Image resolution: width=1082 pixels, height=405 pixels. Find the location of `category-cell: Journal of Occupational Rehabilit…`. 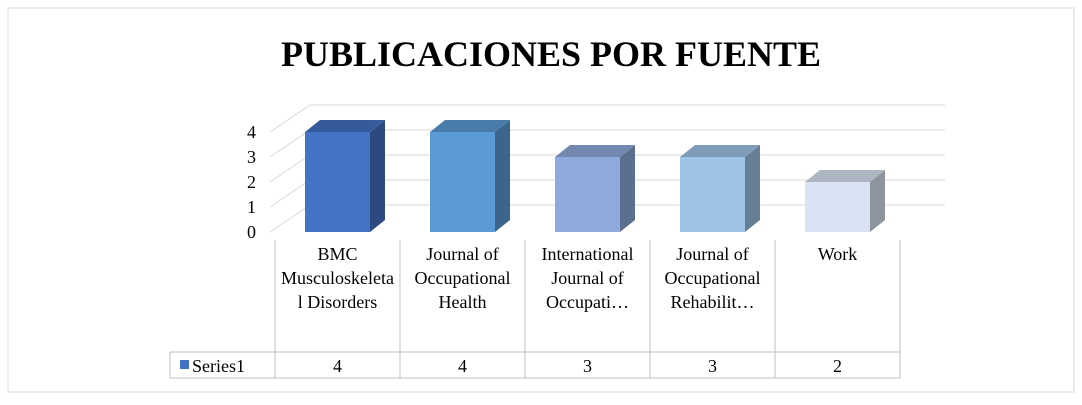

category-cell: Journal of Occupational Rehabilit… is located at coordinates (712, 278).